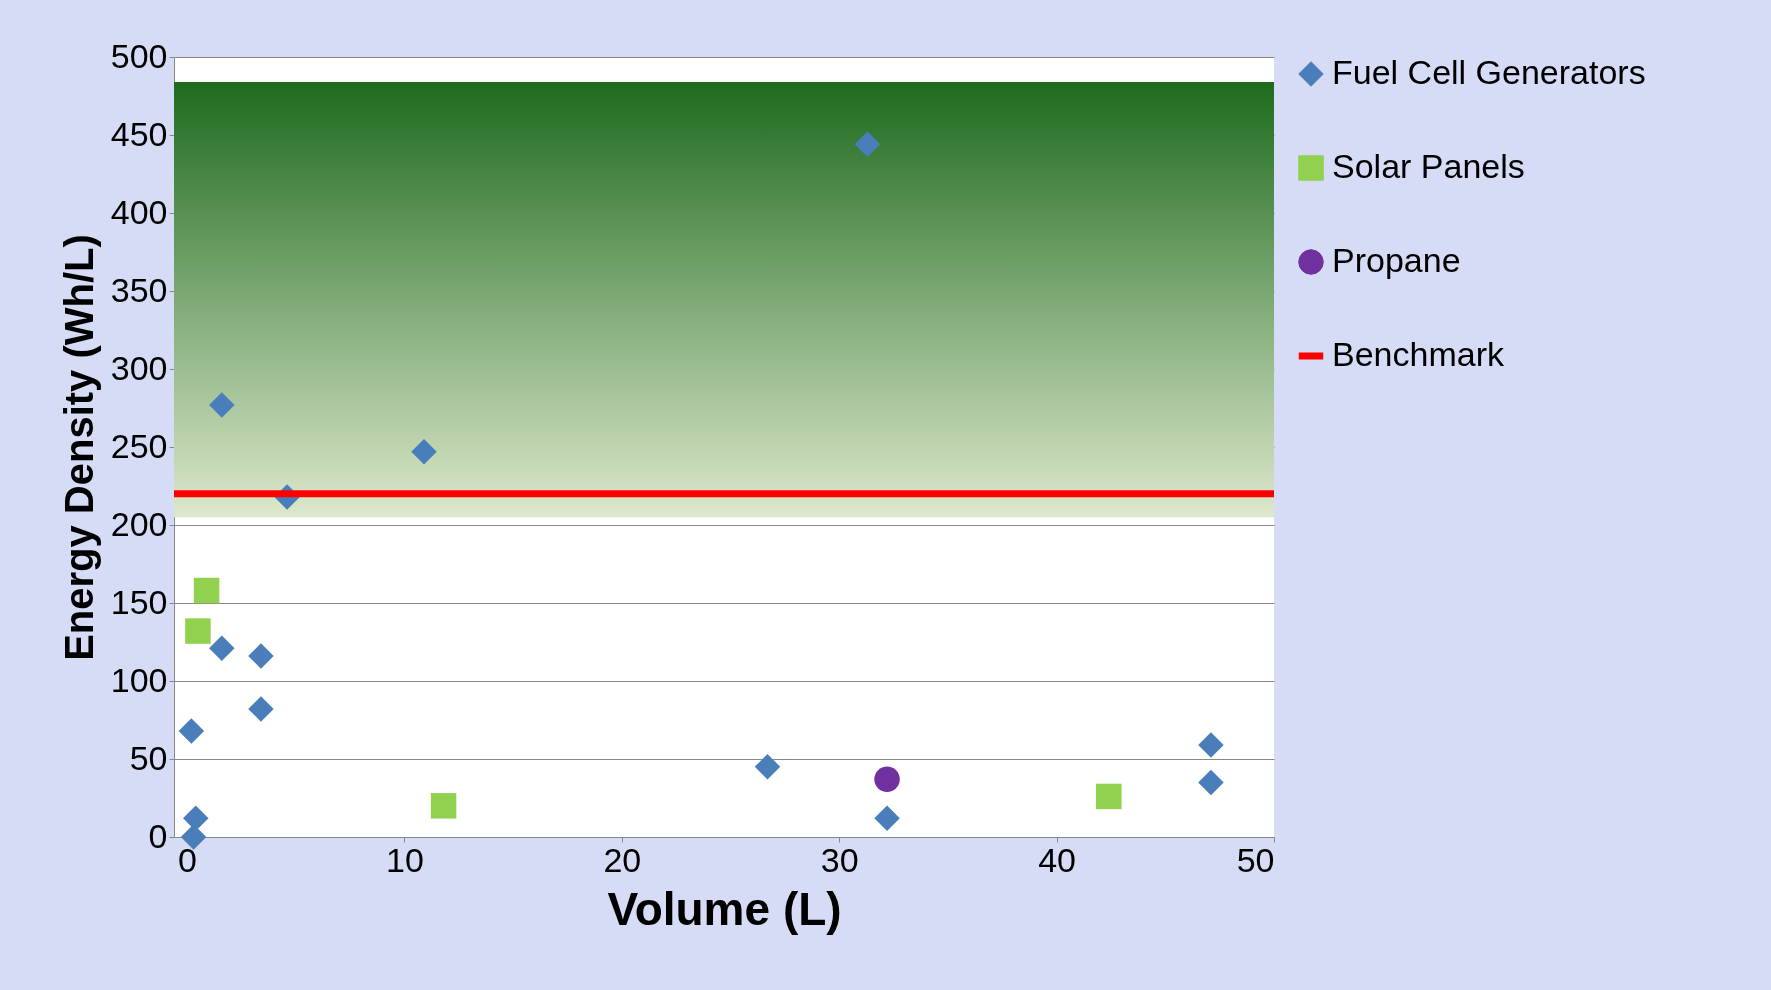  What do you see at coordinates (139, 55) in the screenshot?
I see `y-tick-label: 500` at bounding box center [139, 55].